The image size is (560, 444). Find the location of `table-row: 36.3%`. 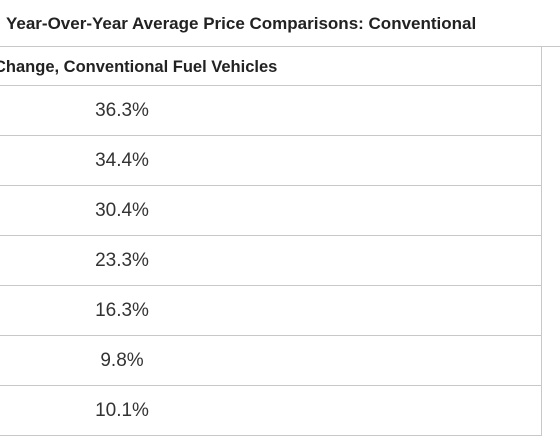

table-row: 36.3% is located at coordinates (270, 111).